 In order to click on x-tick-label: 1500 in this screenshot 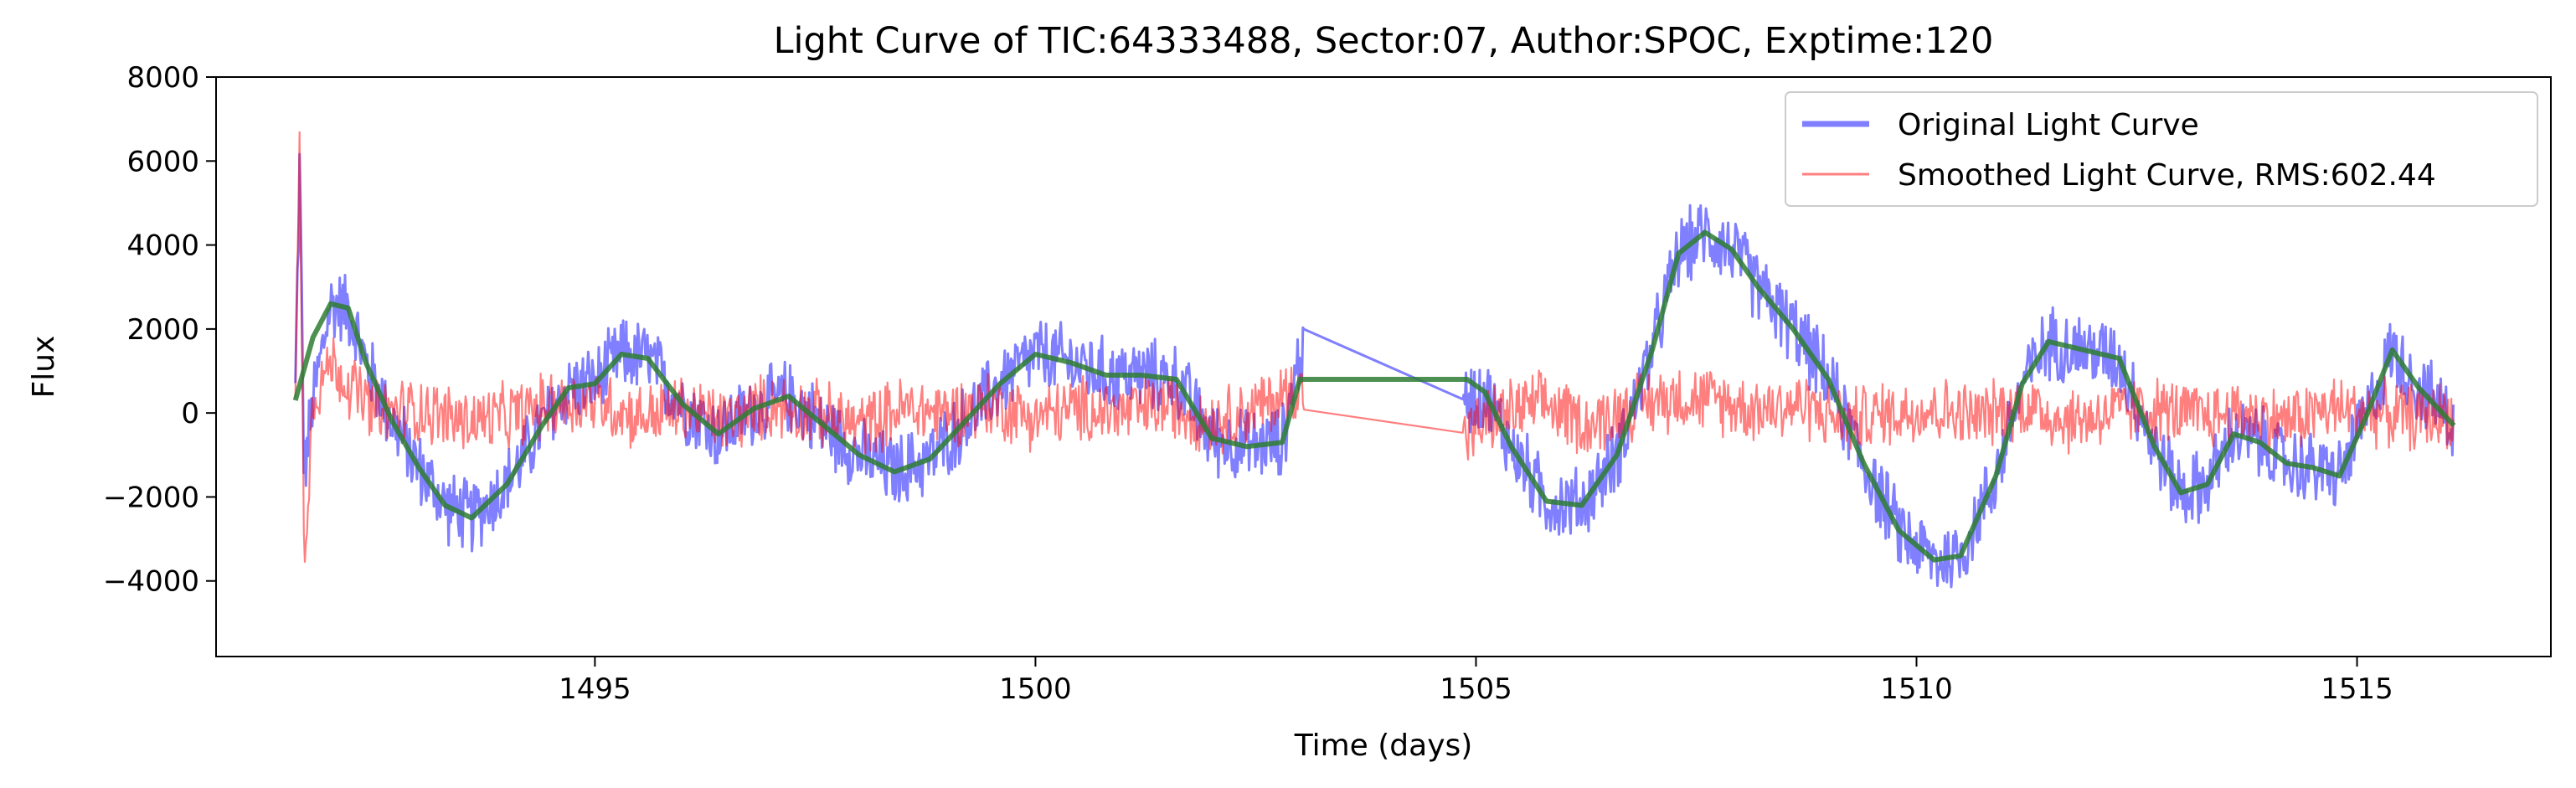, I will do `click(1035, 689)`.